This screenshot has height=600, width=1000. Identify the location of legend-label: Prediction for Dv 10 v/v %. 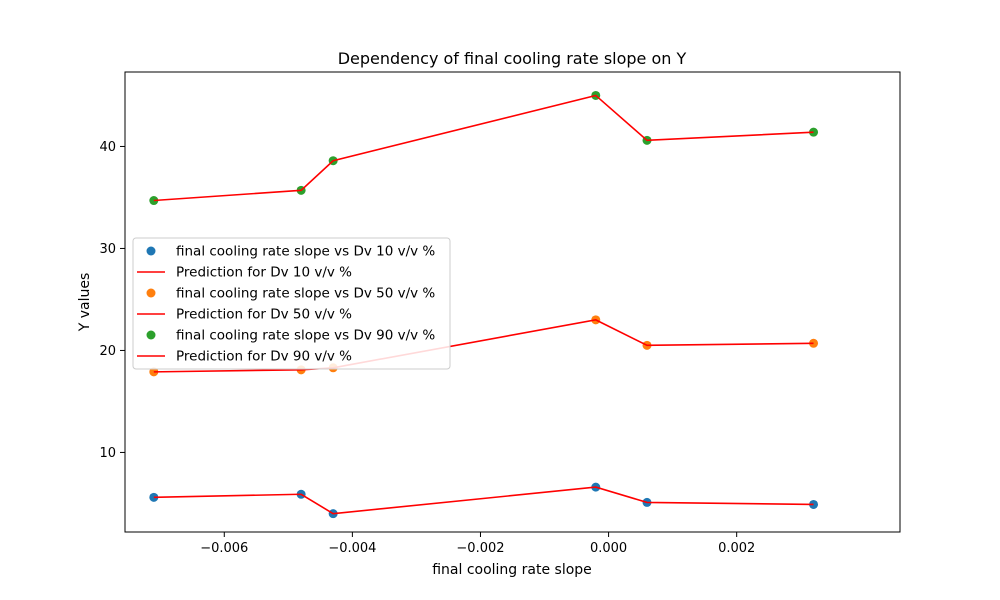
(264, 273).